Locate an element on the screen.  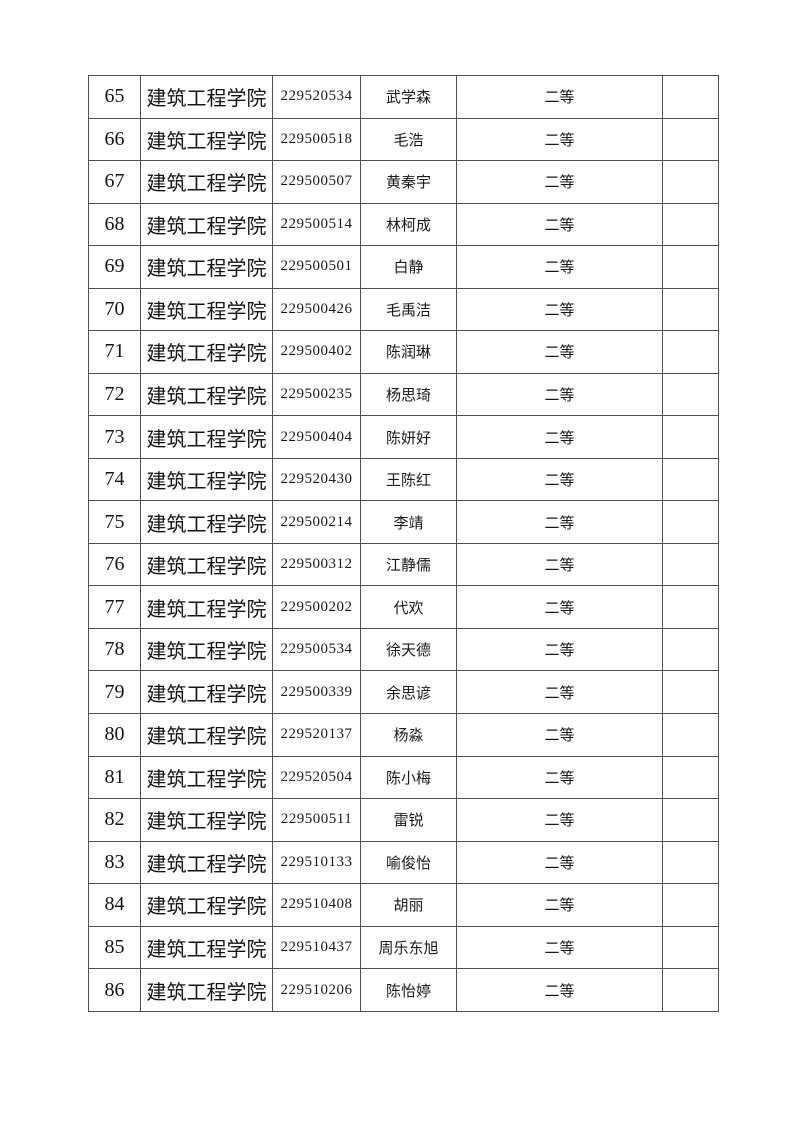
student-name-cell: 白静 is located at coordinates (408, 267).